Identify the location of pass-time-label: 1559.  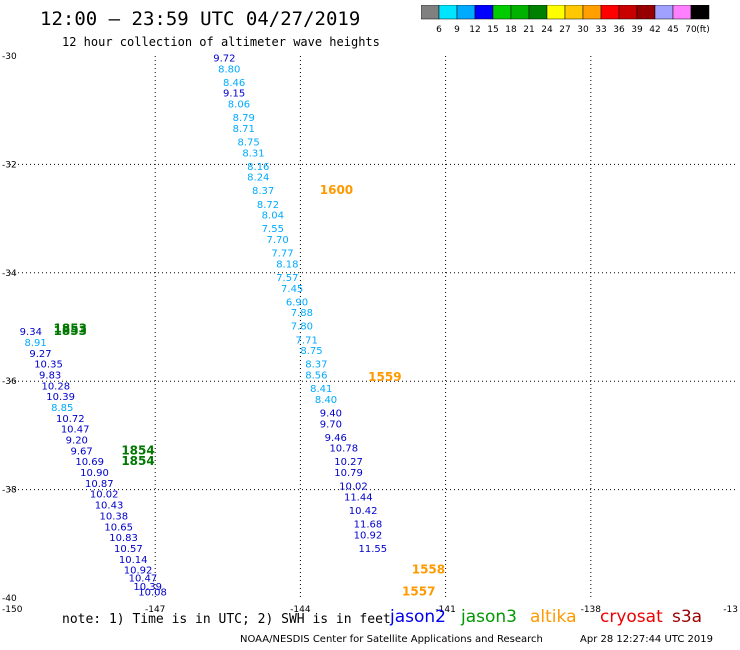
(384, 377).